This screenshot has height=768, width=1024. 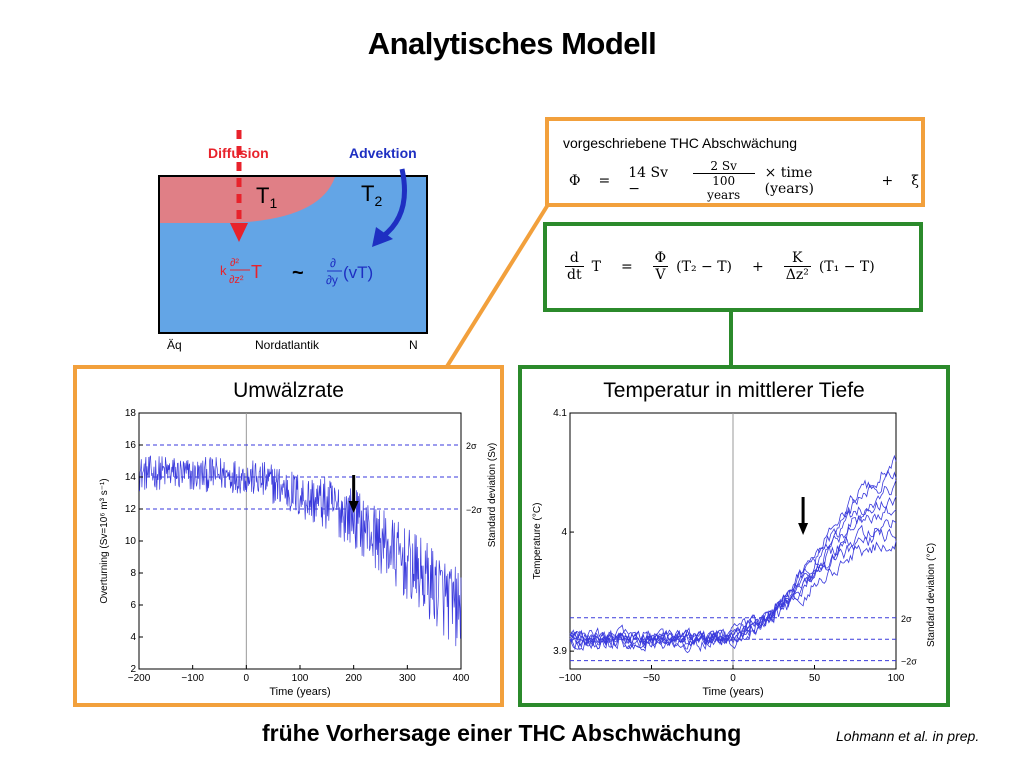 I want to click on orange-connector, so click(x=497, y=285).